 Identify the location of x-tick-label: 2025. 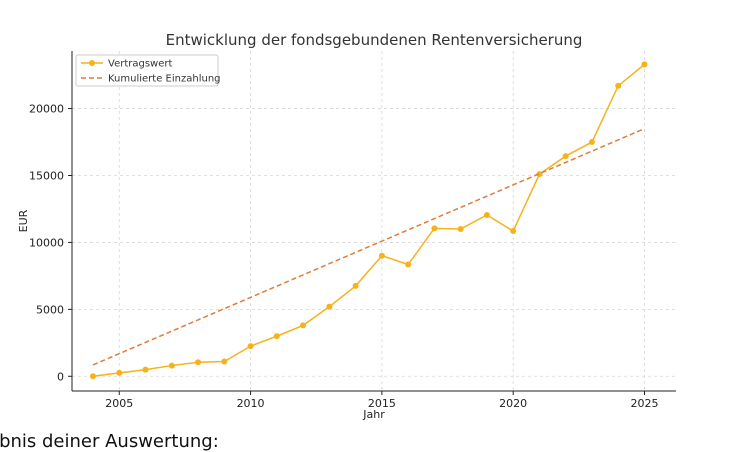
(644, 403).